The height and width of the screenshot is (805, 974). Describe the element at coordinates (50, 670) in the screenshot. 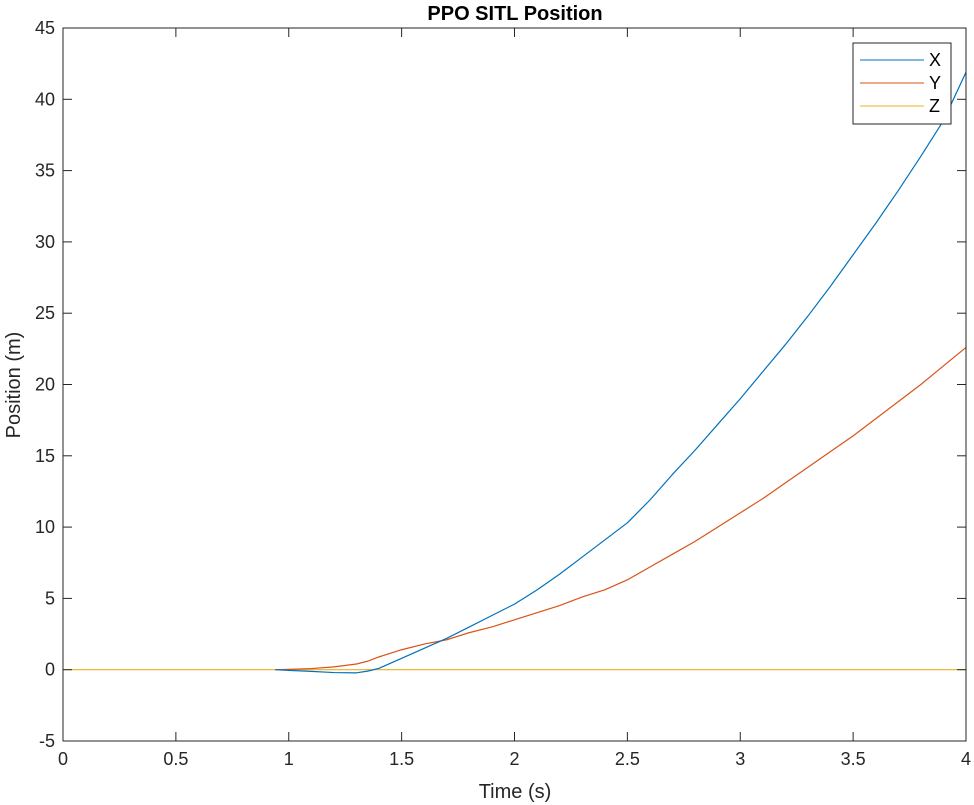

I see `y-tick-label: 0` at that location.